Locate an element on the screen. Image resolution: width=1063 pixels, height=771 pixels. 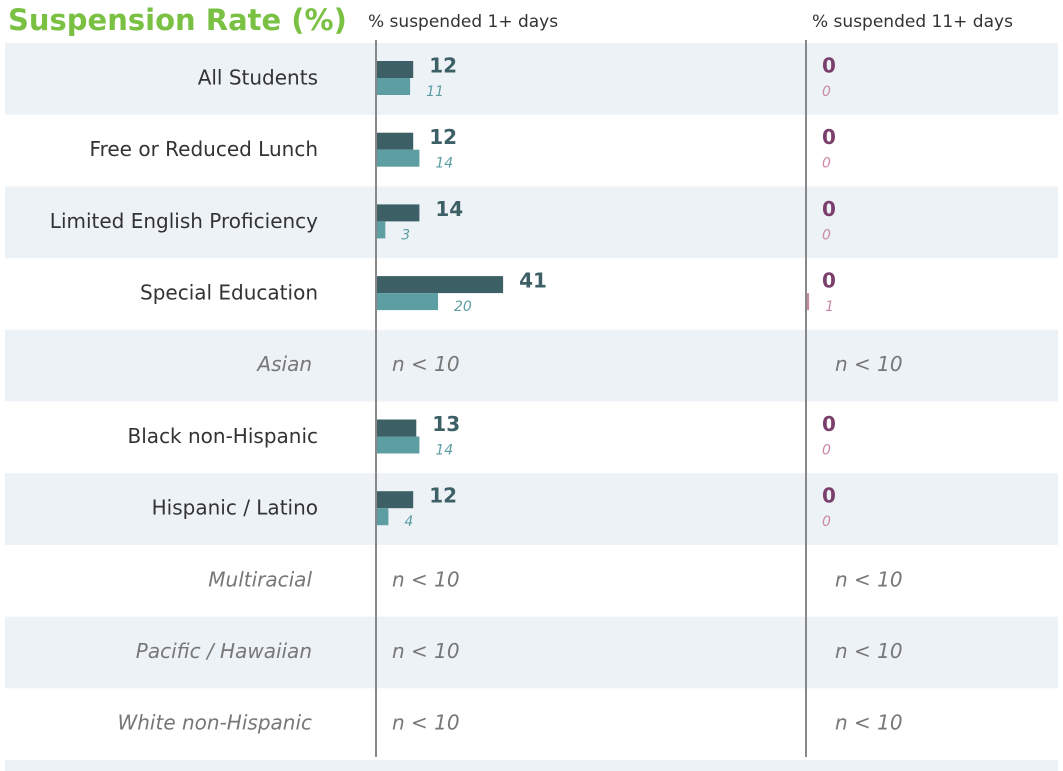
row-label: Limited English Proficiency is located at coordinates (184, 221).